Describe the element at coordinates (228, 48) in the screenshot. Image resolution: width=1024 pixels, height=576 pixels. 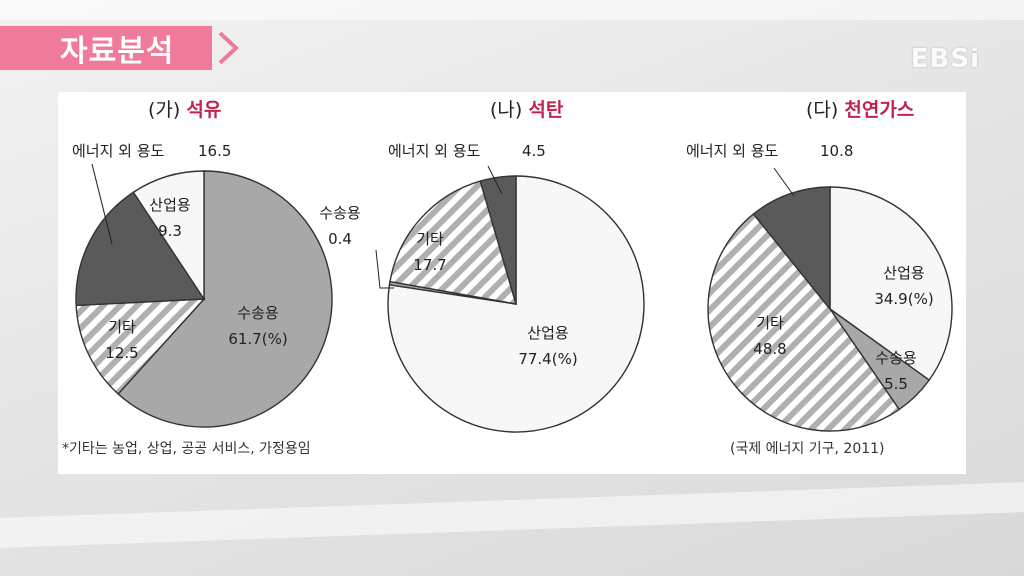
I see `chevron-right-icon` at that location.